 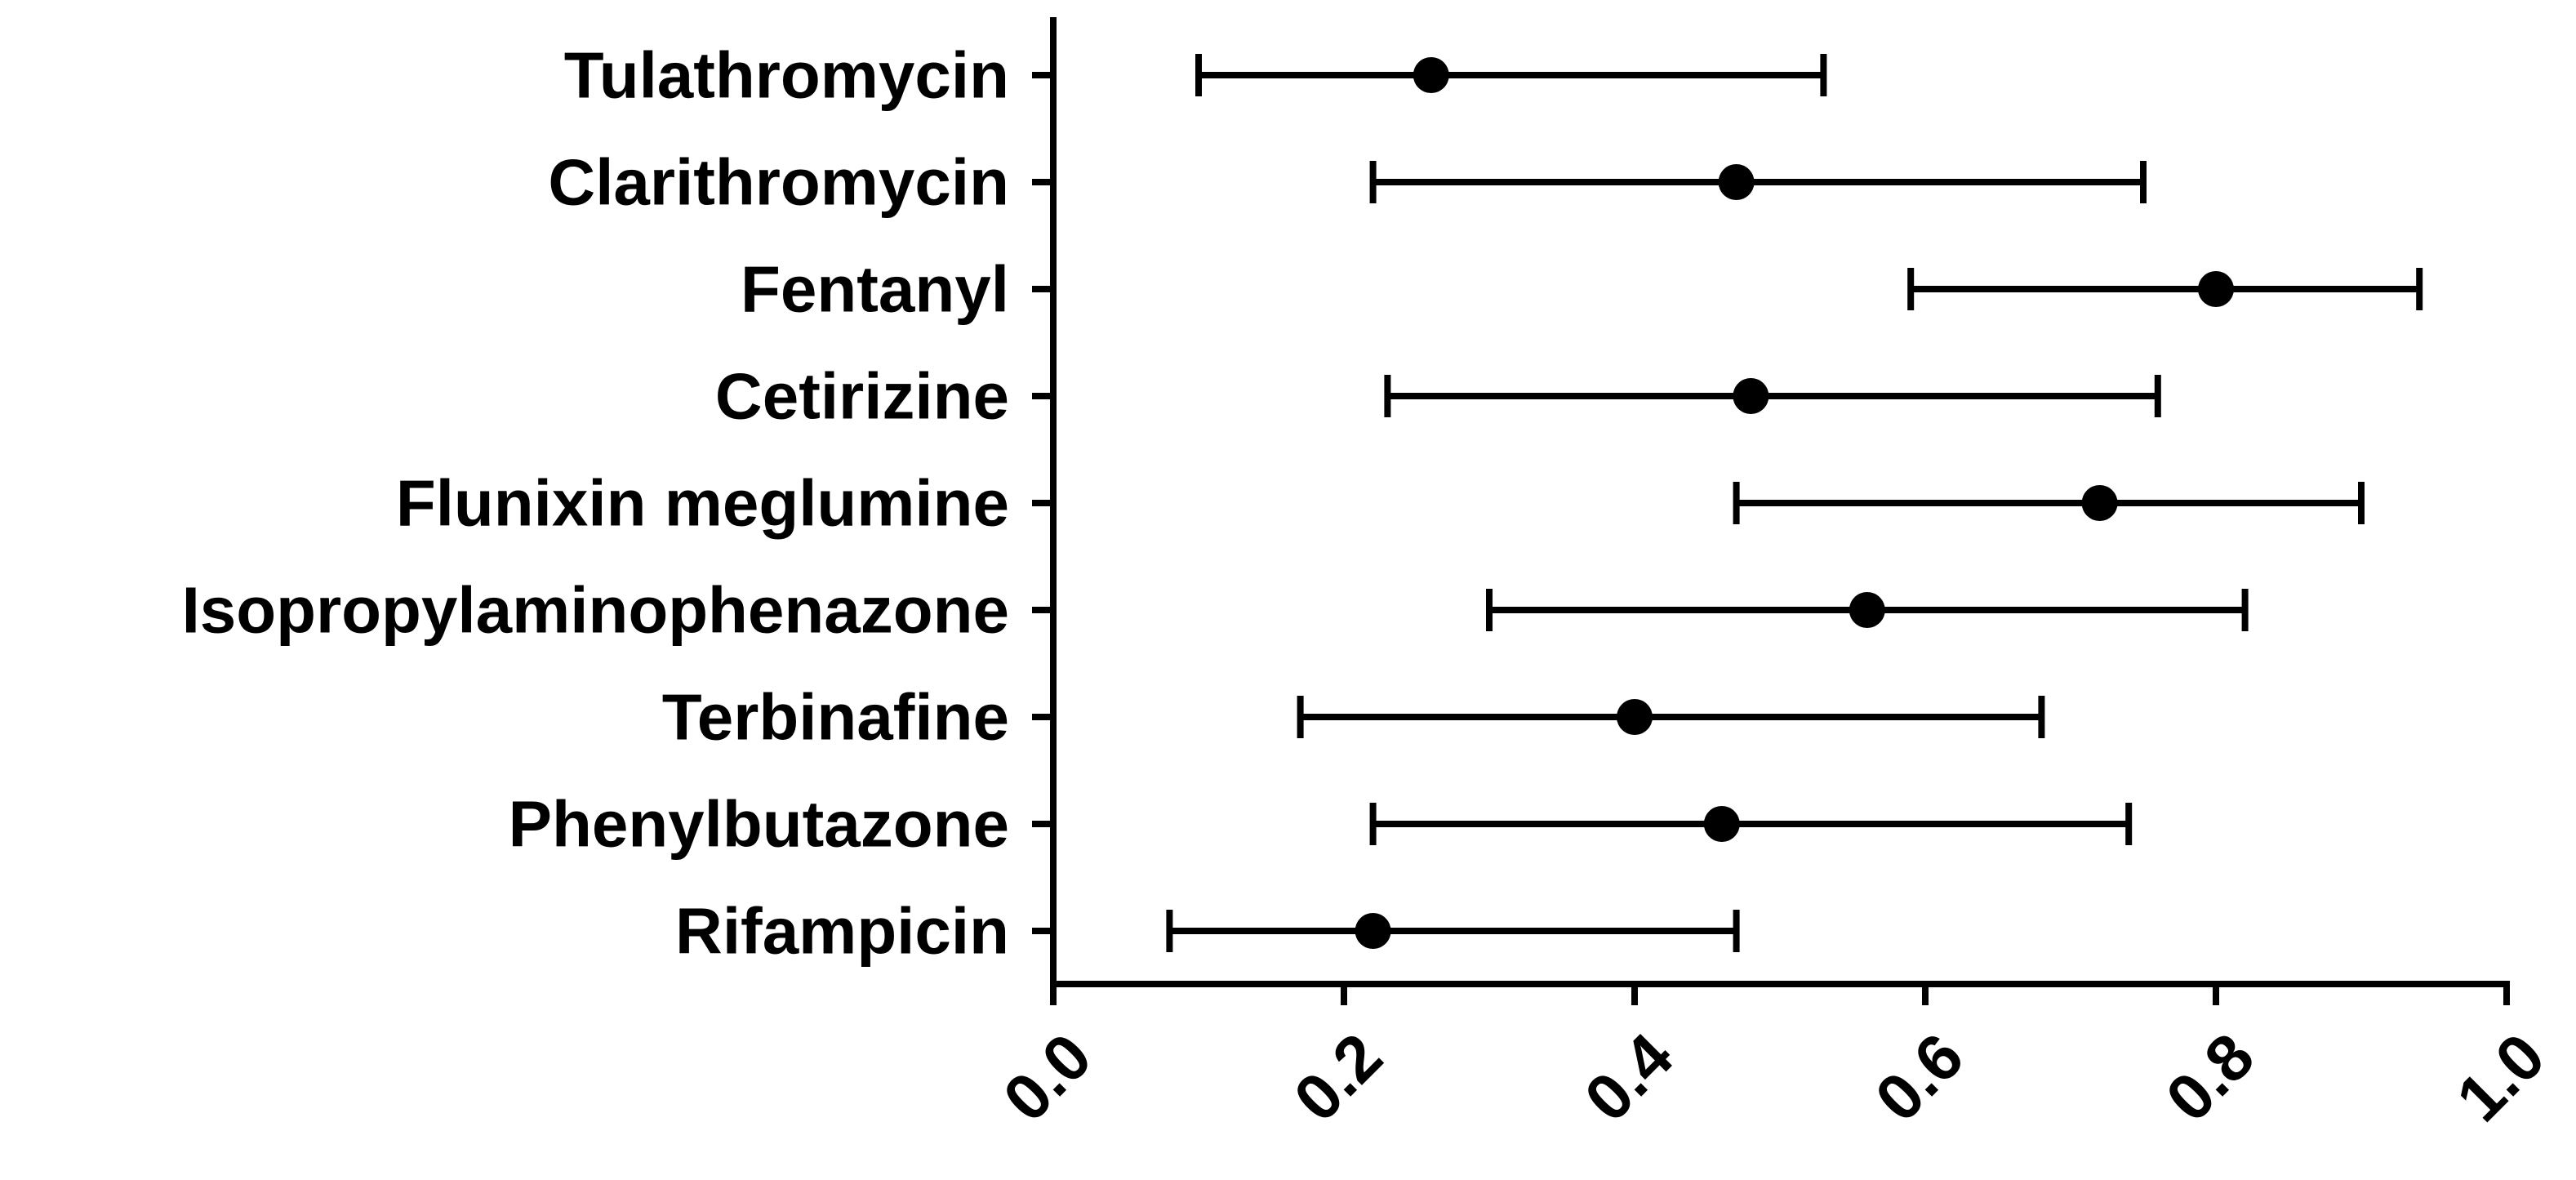 What do you see at coordinates (2501, 1078) in the screenshot?
I see `x-axis-tick-label: 1.0` at bounding box center [2501, 1078].